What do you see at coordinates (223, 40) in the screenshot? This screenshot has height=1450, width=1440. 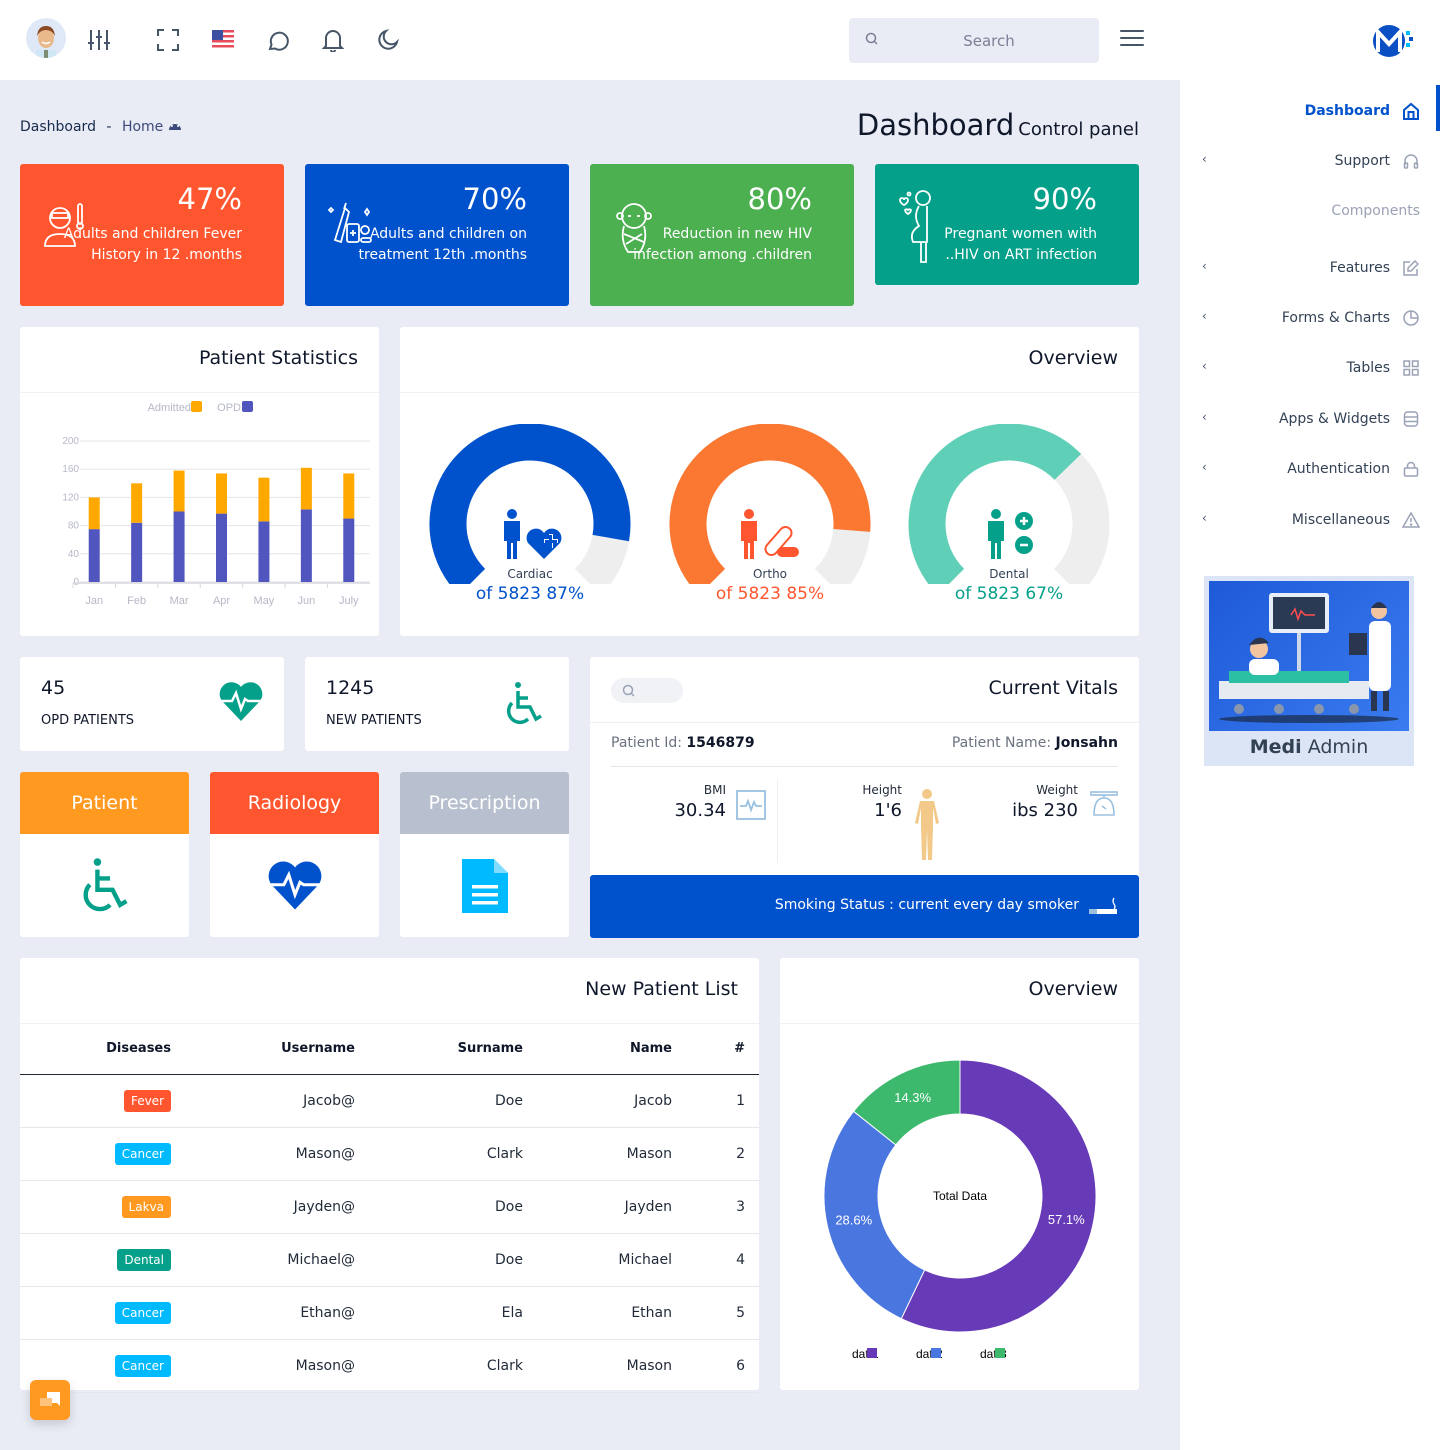 I see `us-flag-icon` at bounding box center [223, 40].